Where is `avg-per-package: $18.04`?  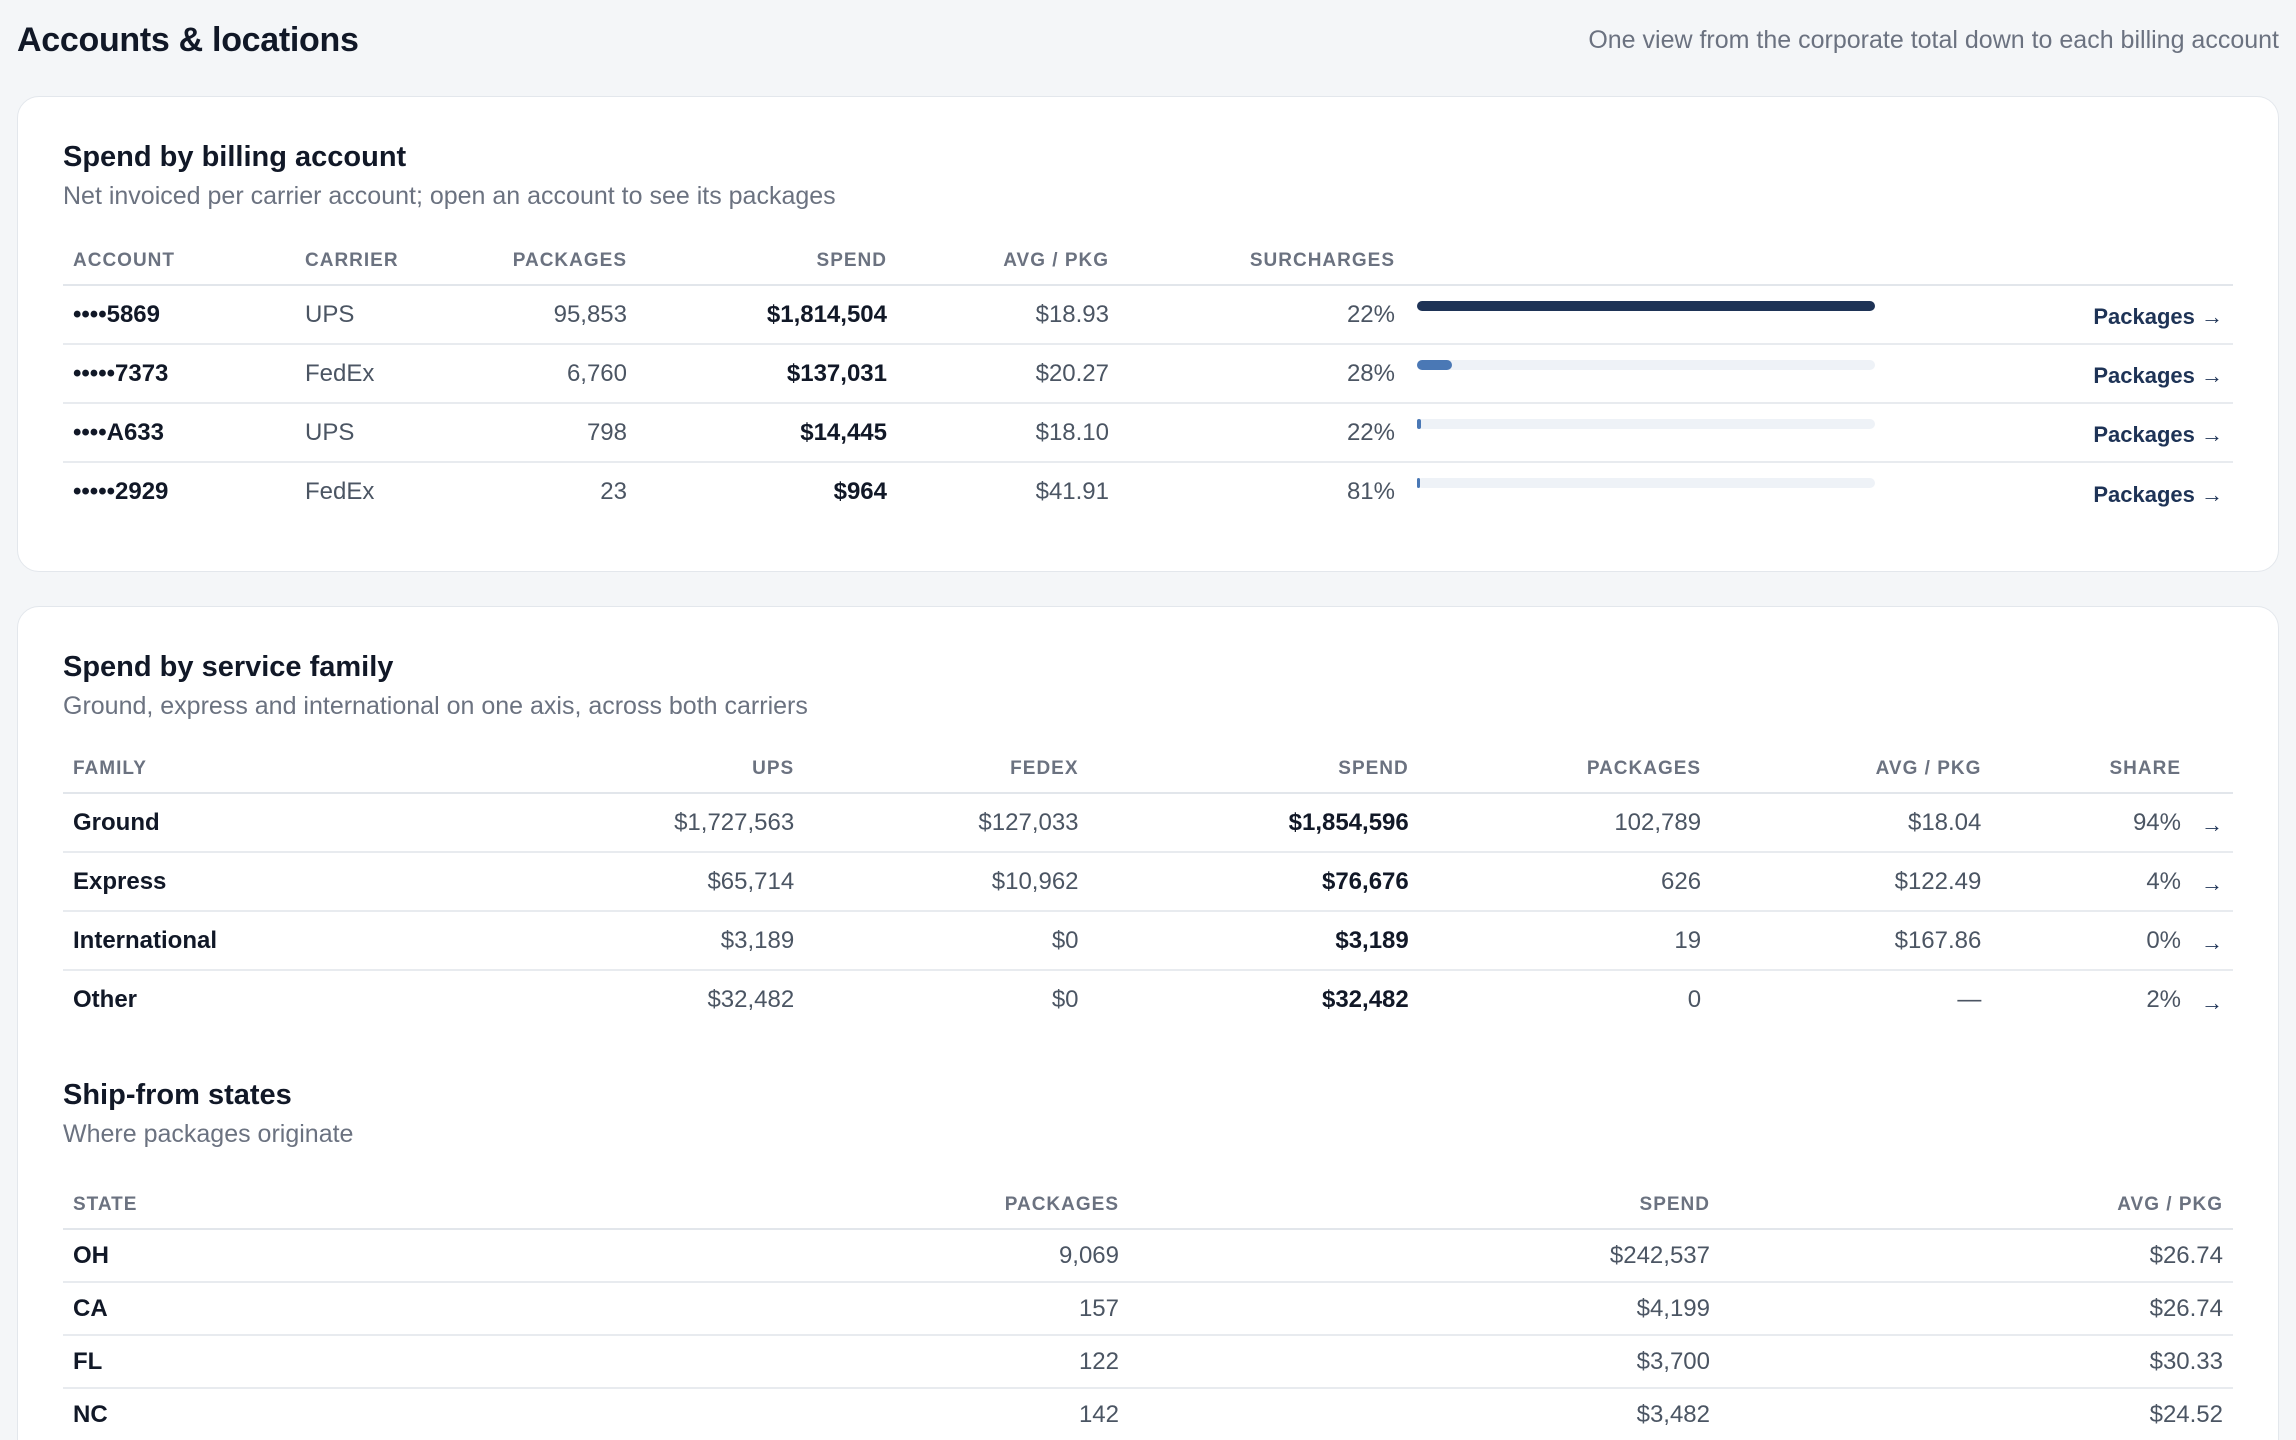 avg-per-package: $18.04 is located at coordinates (1851, 823).